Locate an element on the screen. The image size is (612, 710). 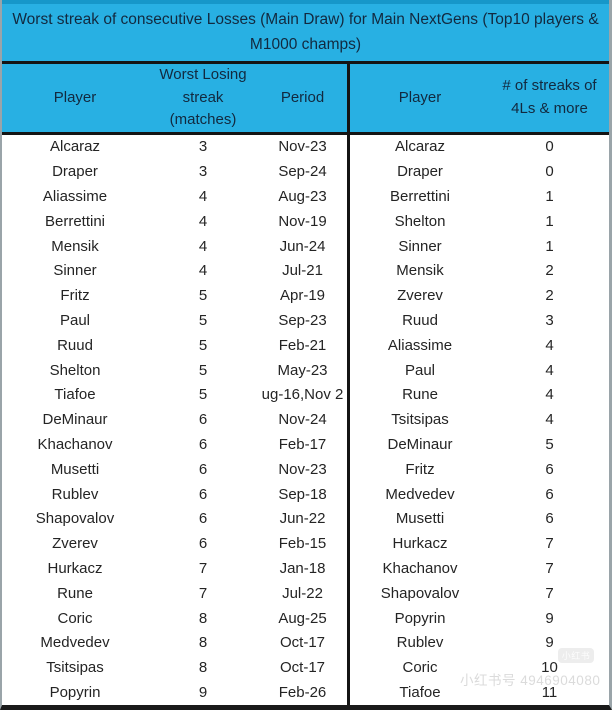
header-player-right: Player is located at coordinates (420, 97).